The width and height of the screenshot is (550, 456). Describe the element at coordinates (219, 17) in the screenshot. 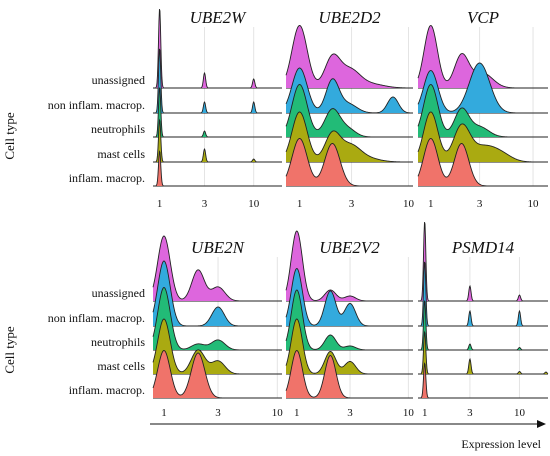

I see `panel-title: UBE2W` at that location.